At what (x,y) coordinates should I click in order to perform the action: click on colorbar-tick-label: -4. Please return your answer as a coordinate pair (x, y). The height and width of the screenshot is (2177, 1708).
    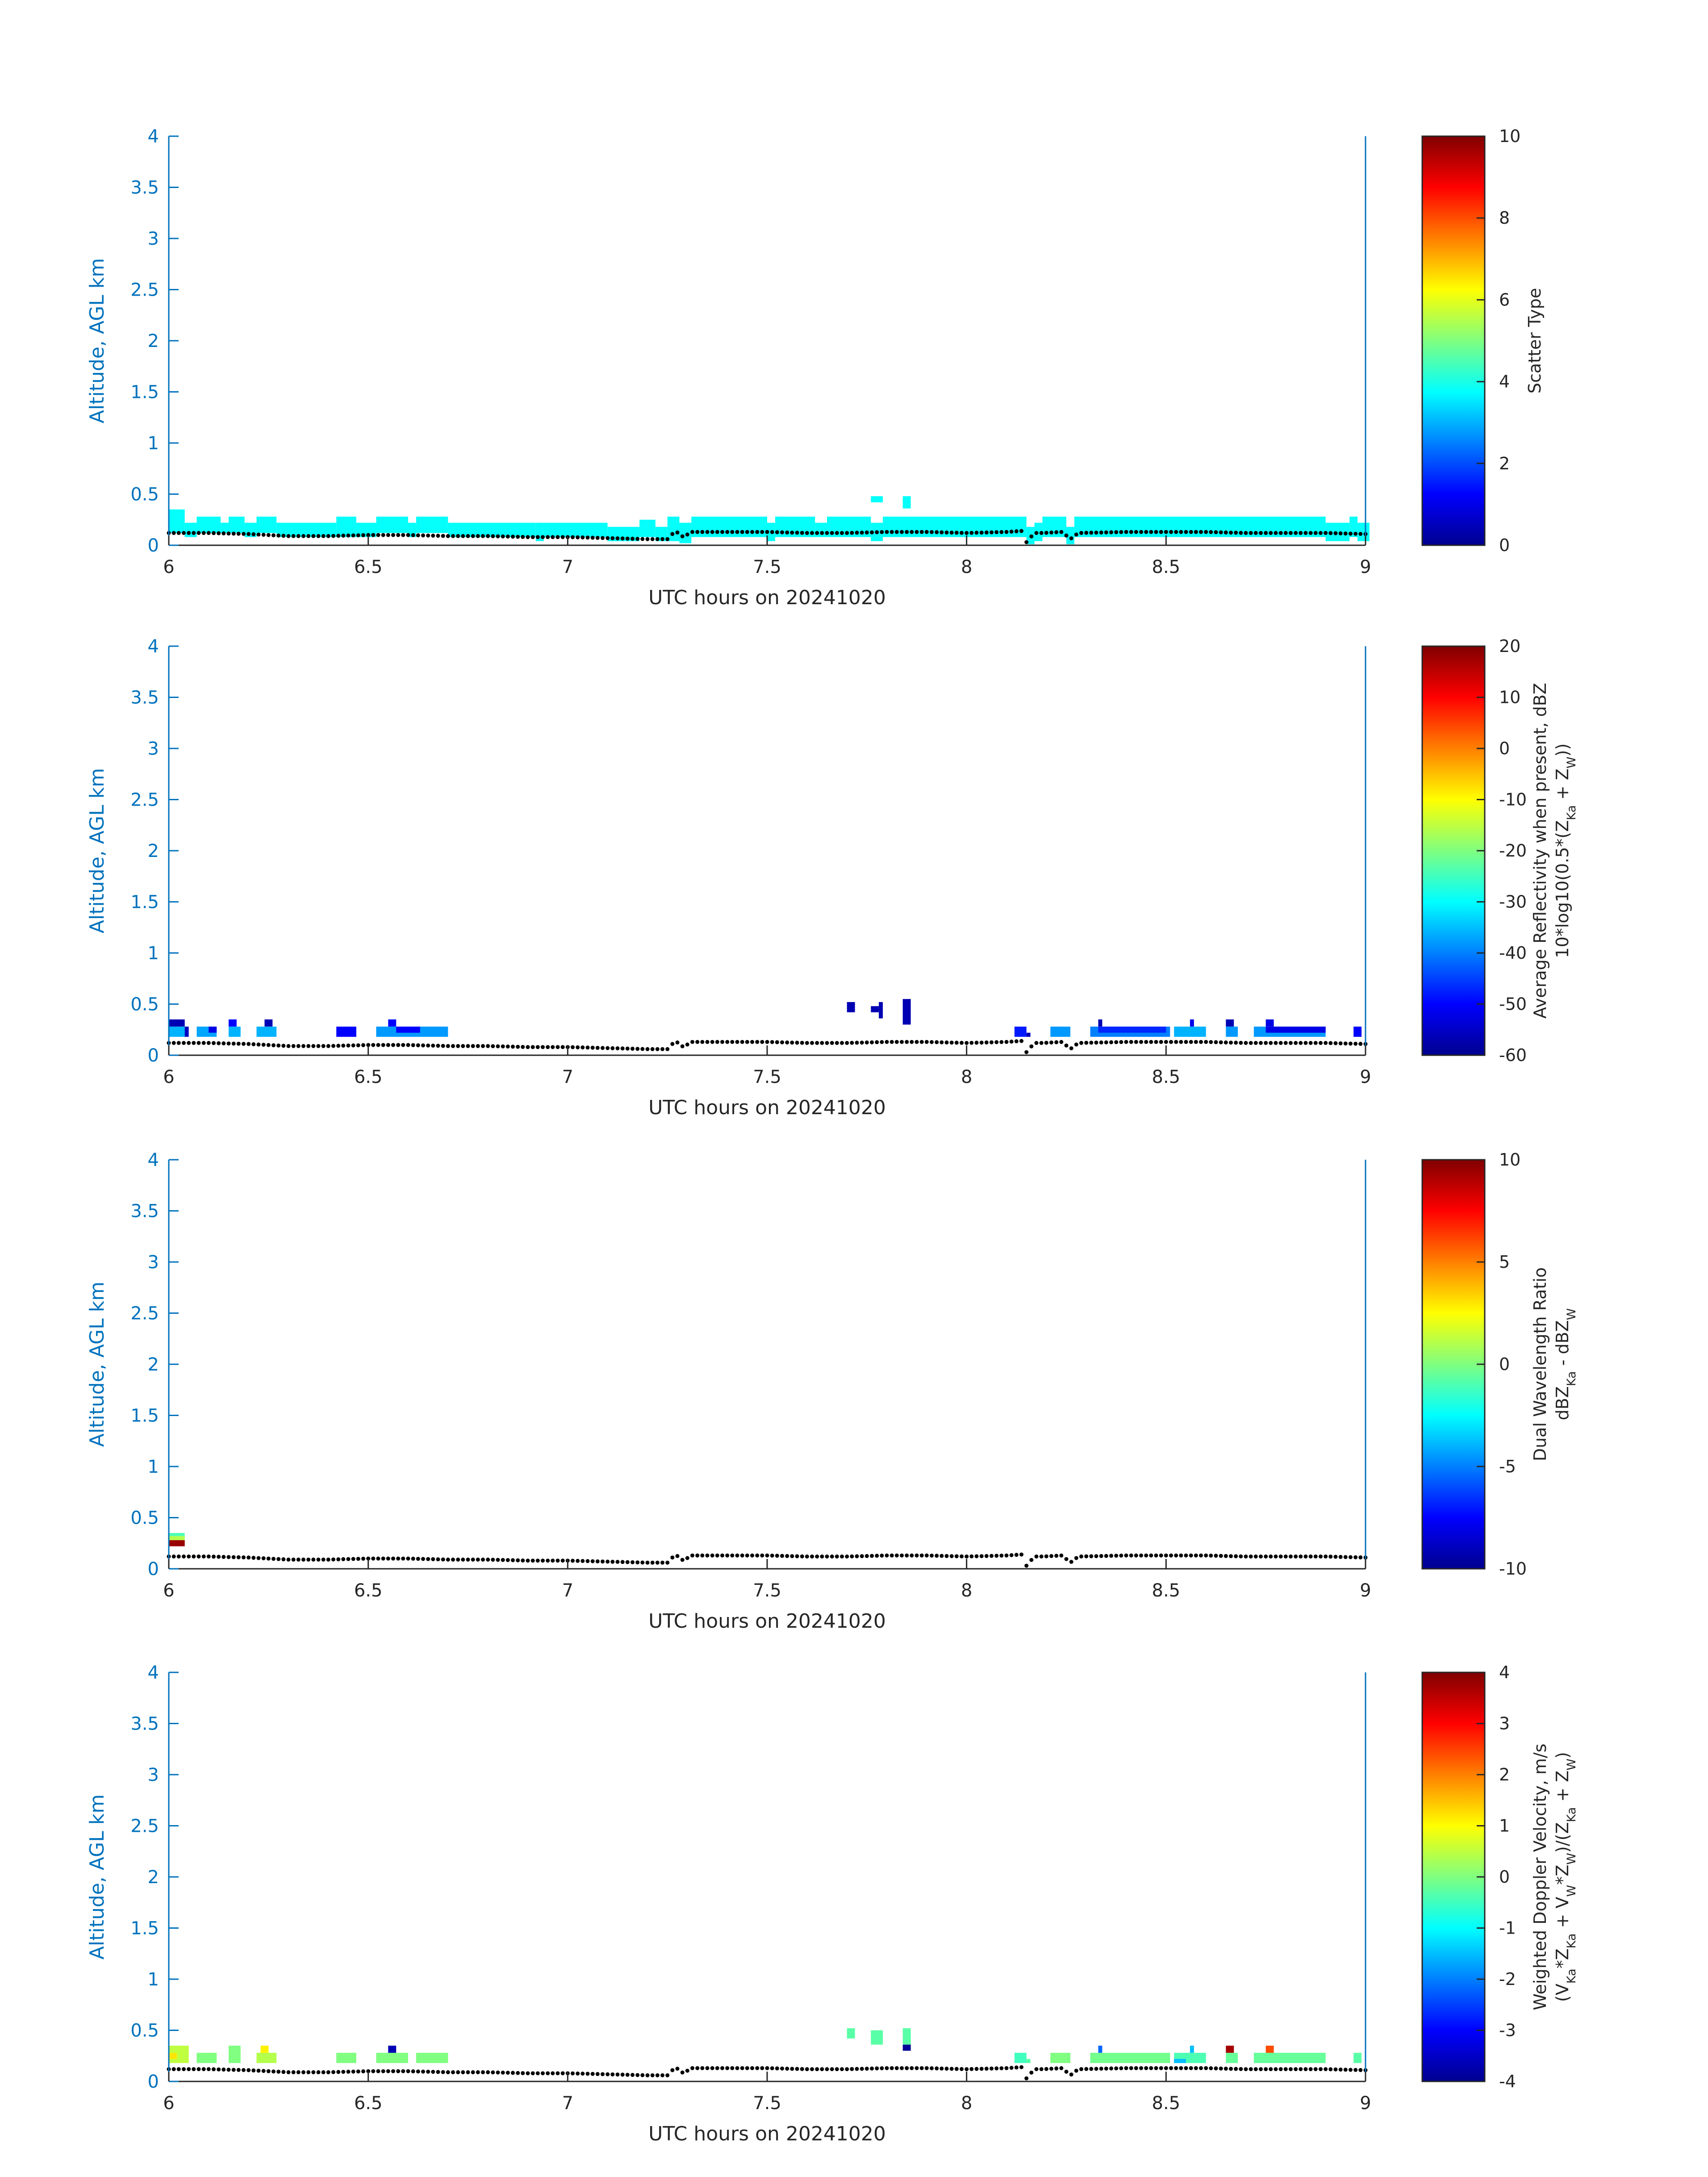
    Looking at the image, I should click on (1507, 2081).